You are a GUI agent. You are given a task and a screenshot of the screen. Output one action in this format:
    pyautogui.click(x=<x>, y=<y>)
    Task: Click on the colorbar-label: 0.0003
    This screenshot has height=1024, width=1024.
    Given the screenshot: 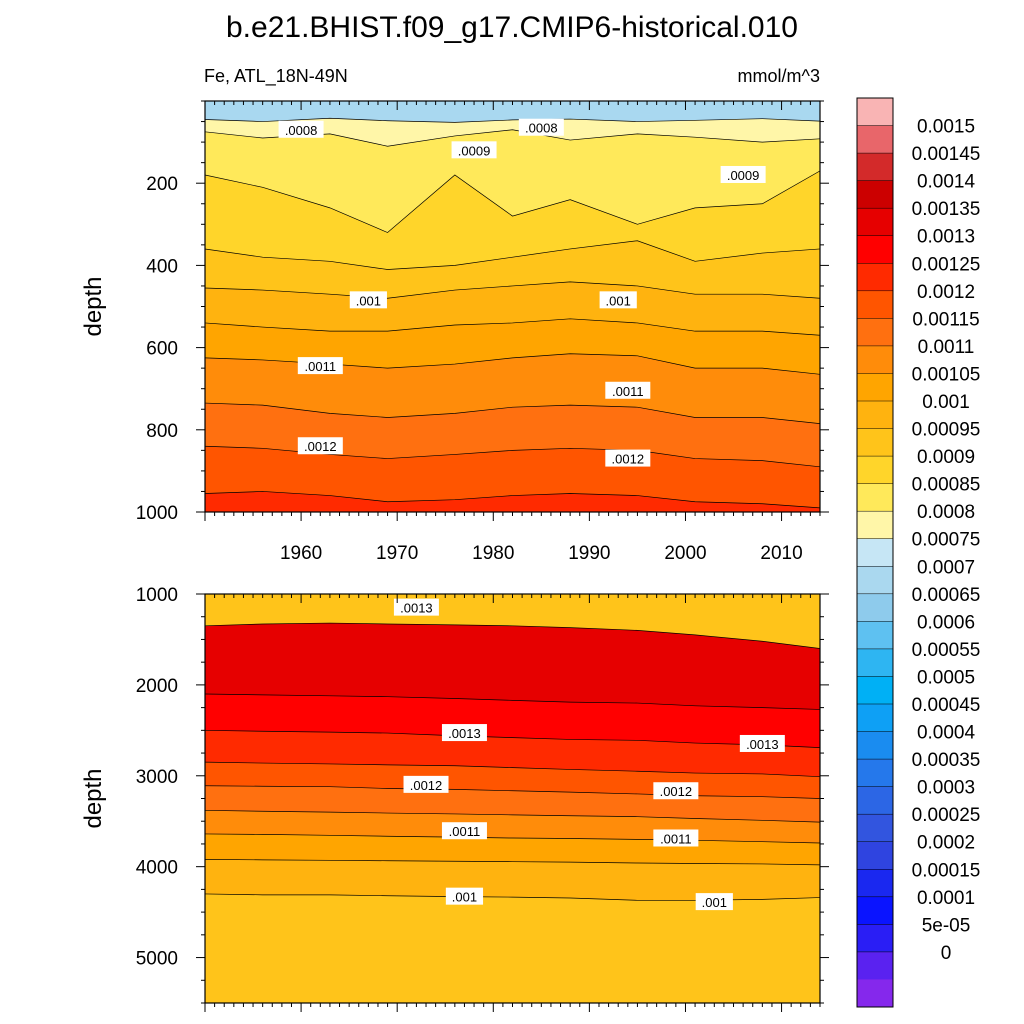 What is the action you would take?
    pyautogui.click(x=946, y=788)
    